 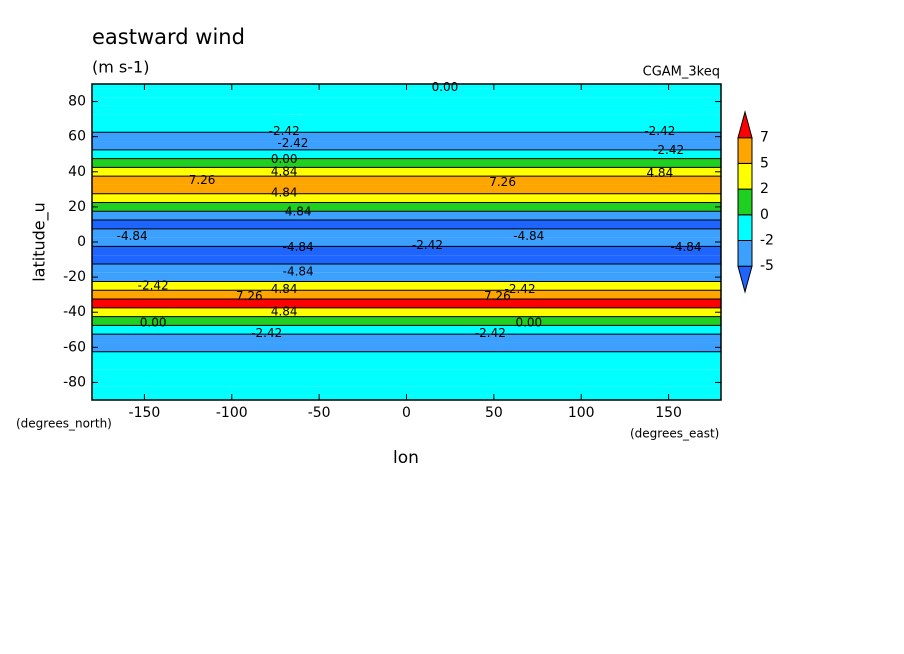 I want to click on colorbar-label: 7, so click(x=764, y=138).